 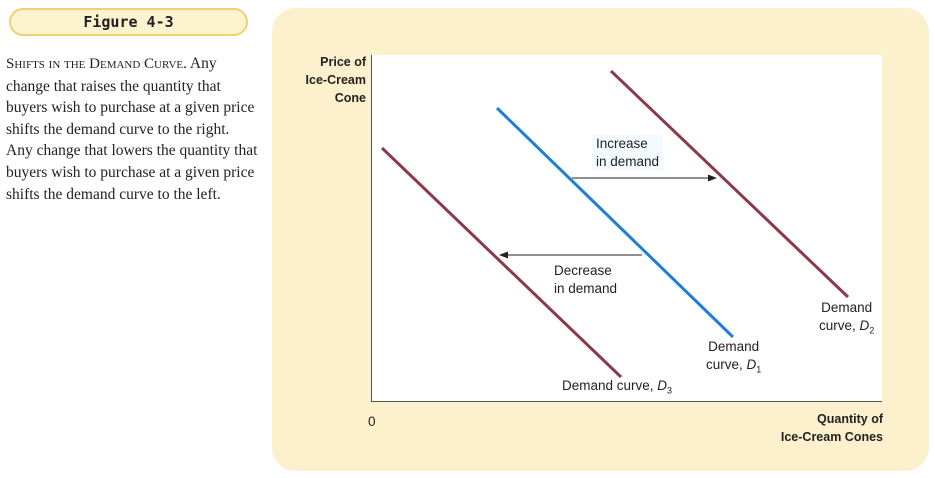 What do you see at coordinates (872, 330) in the screenshot?
I see `d2-subscript: 2` at bounding box center [872, 330].